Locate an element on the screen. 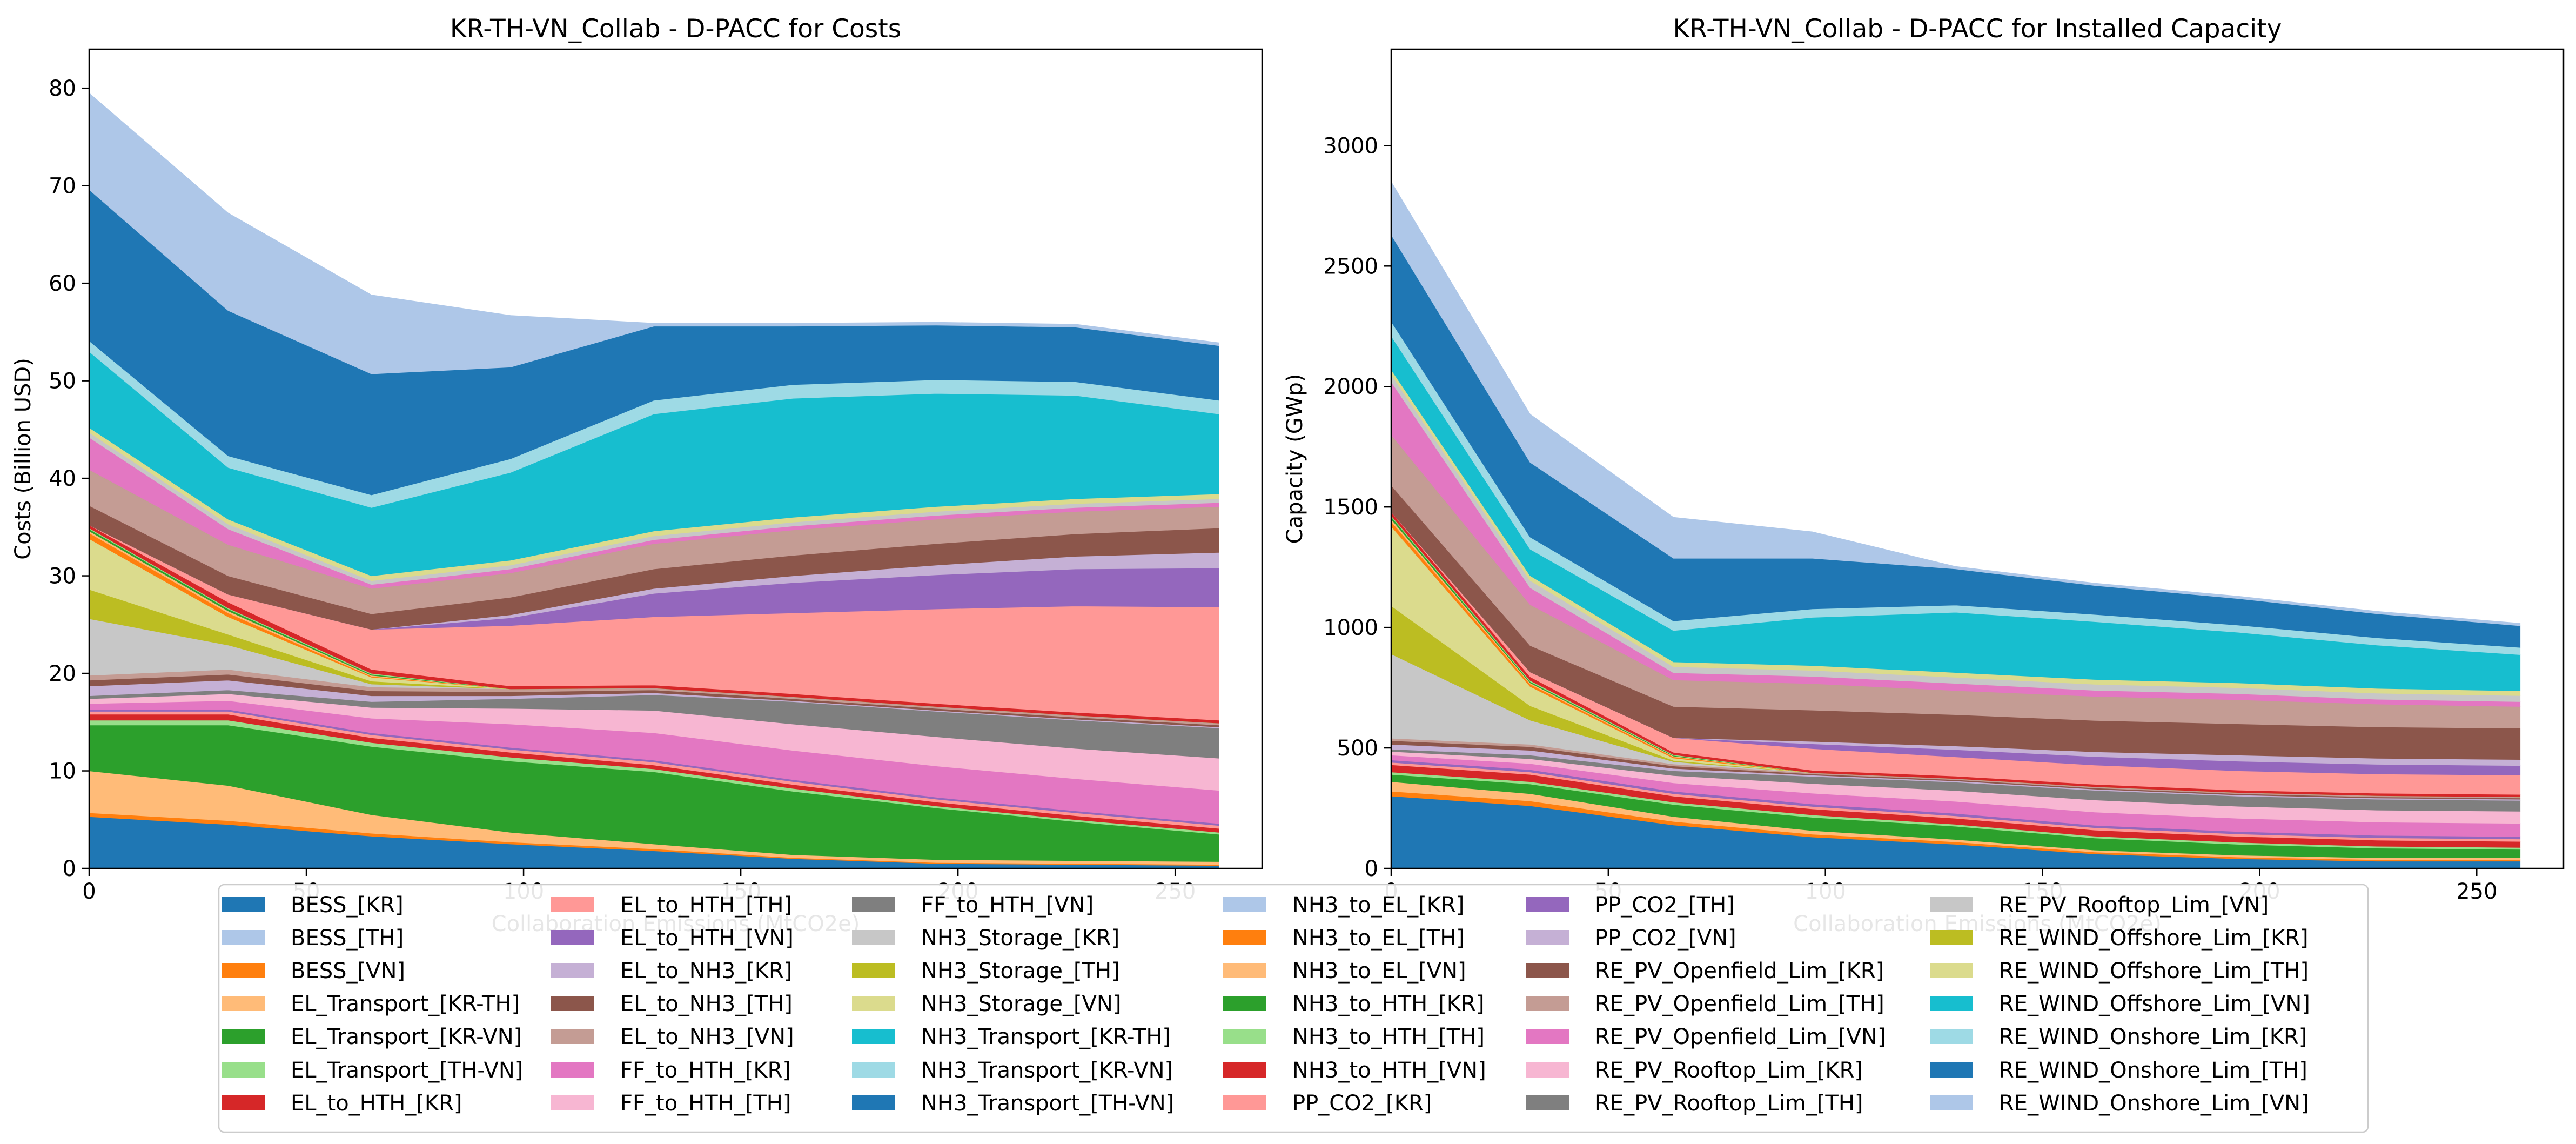 The width and height of the screenshot is (2576, 1144). legend-label-6: EL_to_HTH_[KR] is located at coordinates (377, 1104).